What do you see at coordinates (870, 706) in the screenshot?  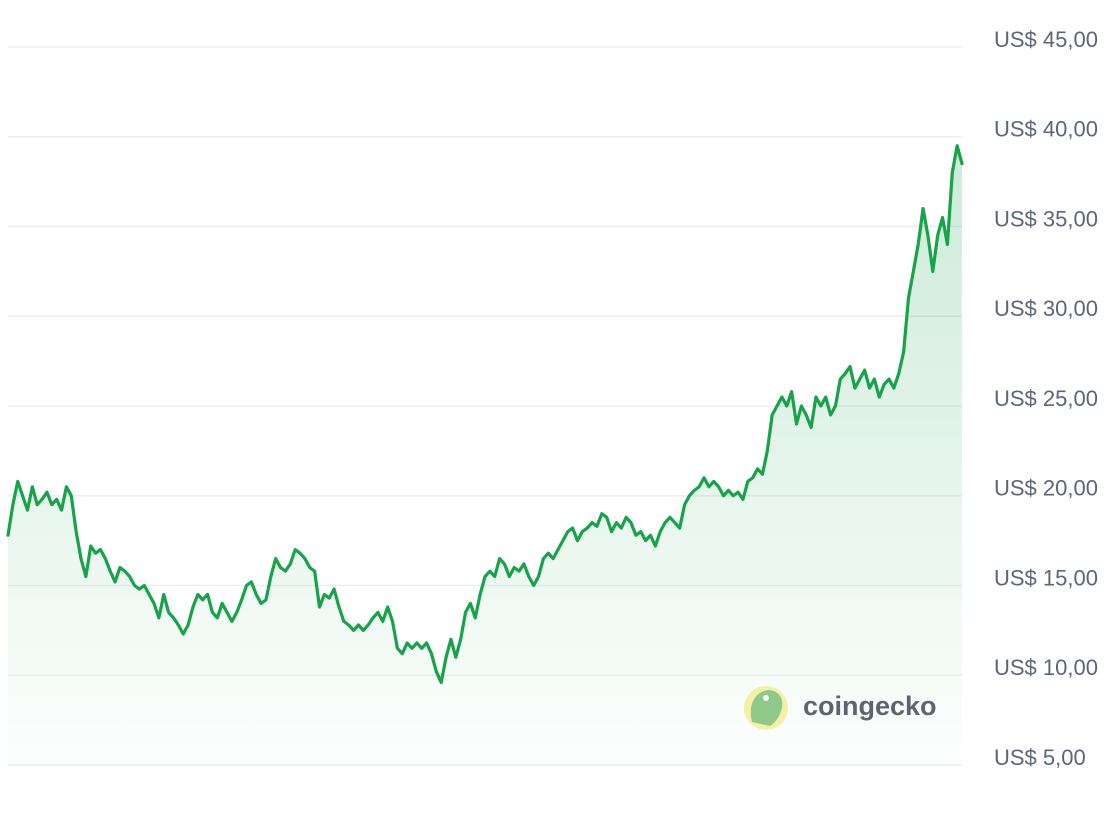 I see `watermark-text: coingecko` at bounding box center [870, 706].